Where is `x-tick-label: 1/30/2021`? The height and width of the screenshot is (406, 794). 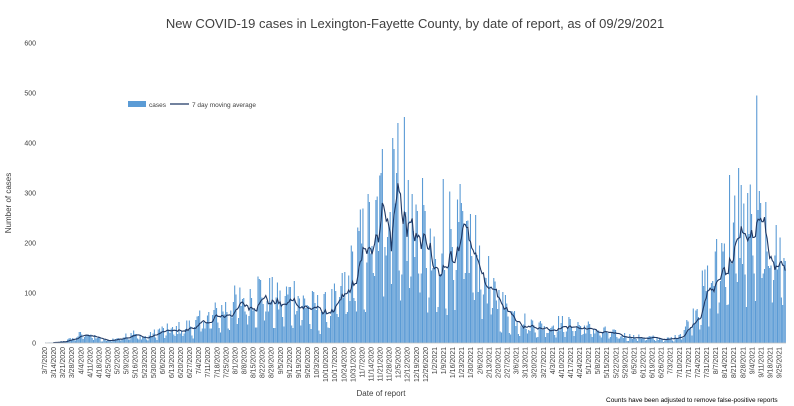
x-tick-label: 1/30/2021 is located at coordinates (471, 362).